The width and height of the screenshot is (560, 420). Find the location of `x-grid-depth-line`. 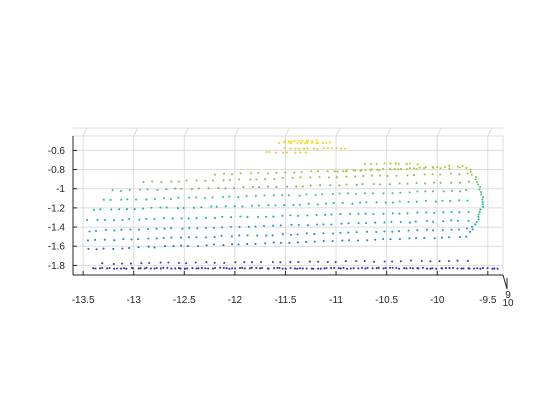

x-grid-depth-line is located at coordinates (439, 132).